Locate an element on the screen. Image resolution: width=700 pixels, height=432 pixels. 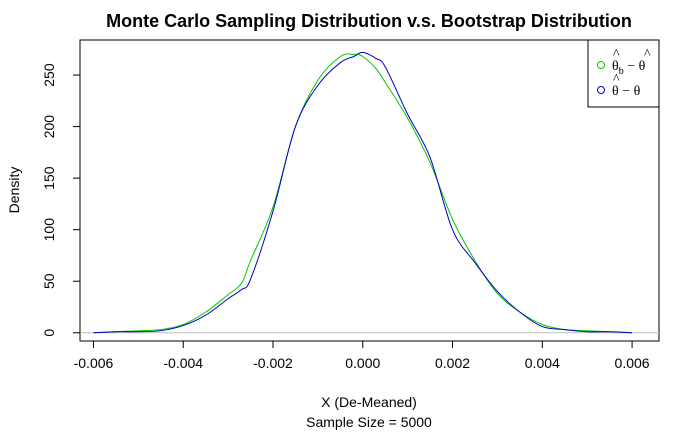
y-tick-label: 150 is located at coordinates (49, 178).